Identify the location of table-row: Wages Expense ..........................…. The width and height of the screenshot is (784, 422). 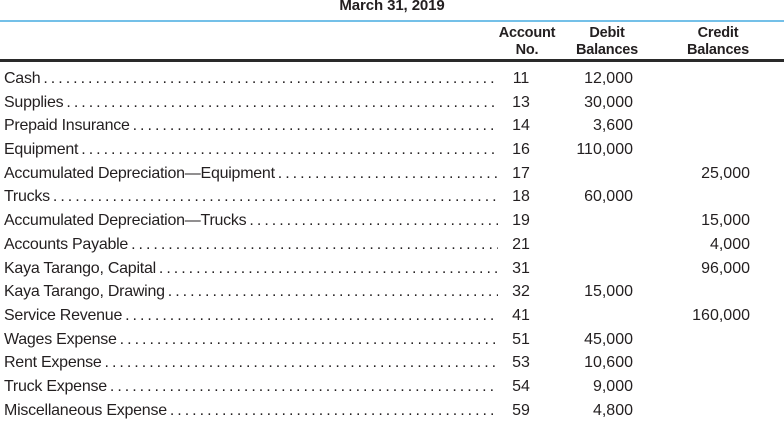
(392, 340).